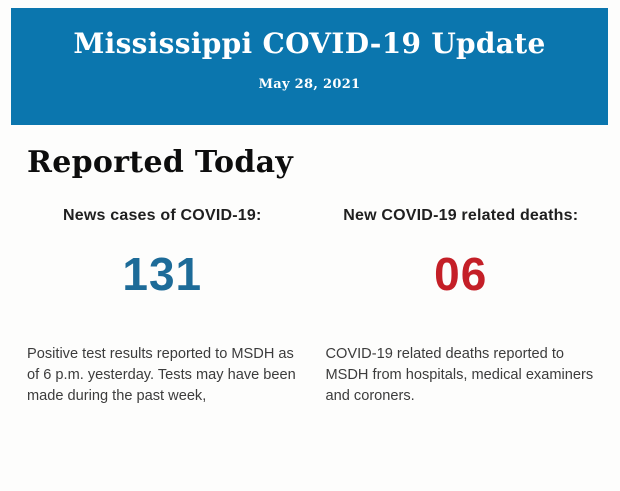 This screenshot has height=491, width=620. What do you see at coordinates (309, 43) in the screenshot?
I see `newsletter-title: Mississippi COVID-19 Update` at bounding box center [309, 43].